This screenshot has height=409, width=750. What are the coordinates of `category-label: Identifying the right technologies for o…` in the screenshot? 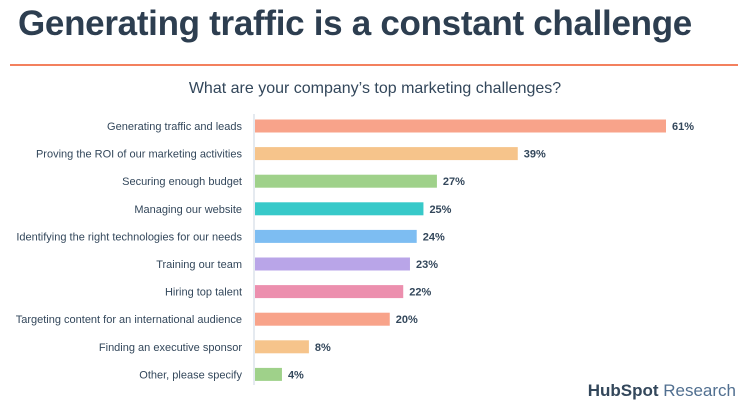 It's located at (129, 237).